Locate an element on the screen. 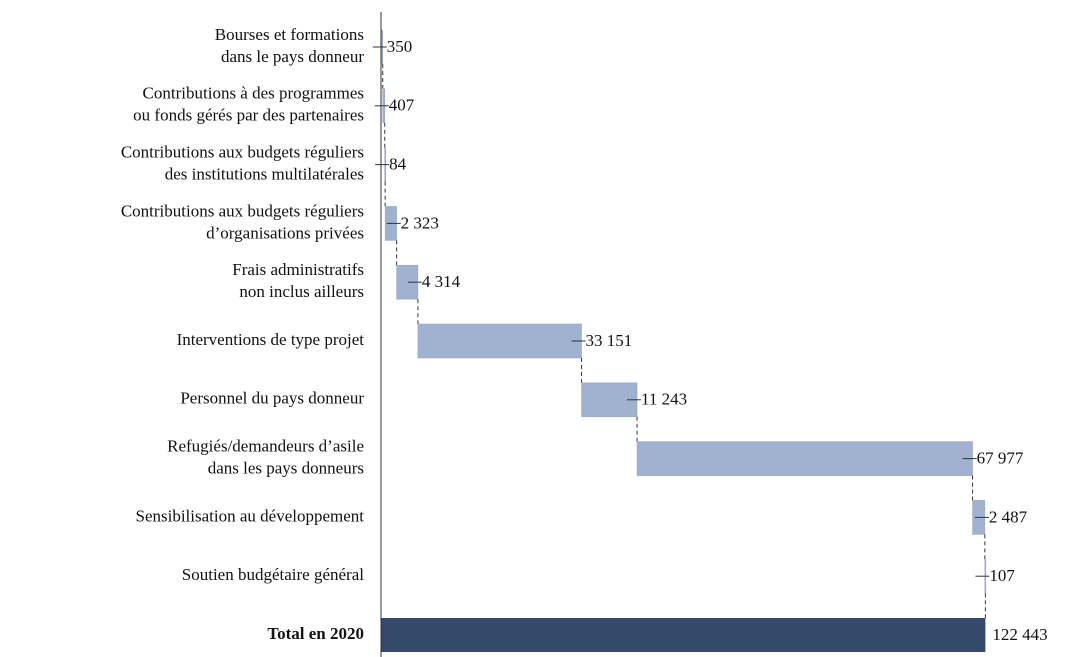 This screenshot has width=1066, height=657. category-label: Total en 2020 is located at coordinates (315, 633).